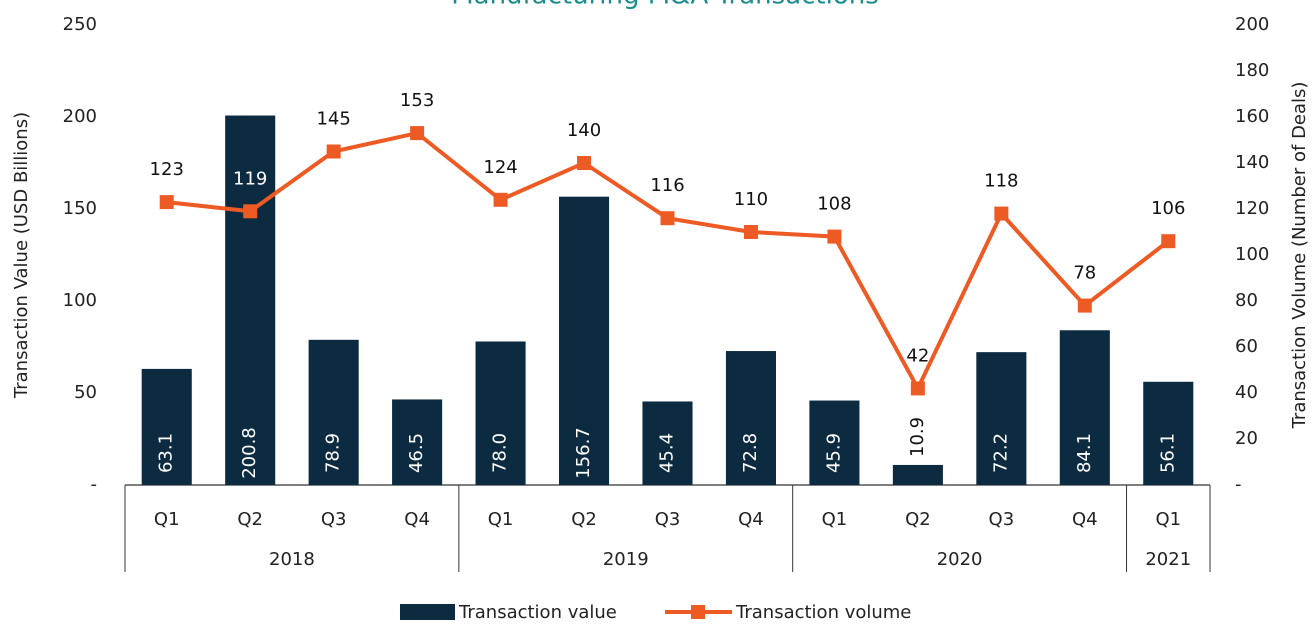 This screenshot has height=625, width=1315. Describe the element at coordinates (292, 559) in the screenshot. I see `group-label: 2018` at that location.